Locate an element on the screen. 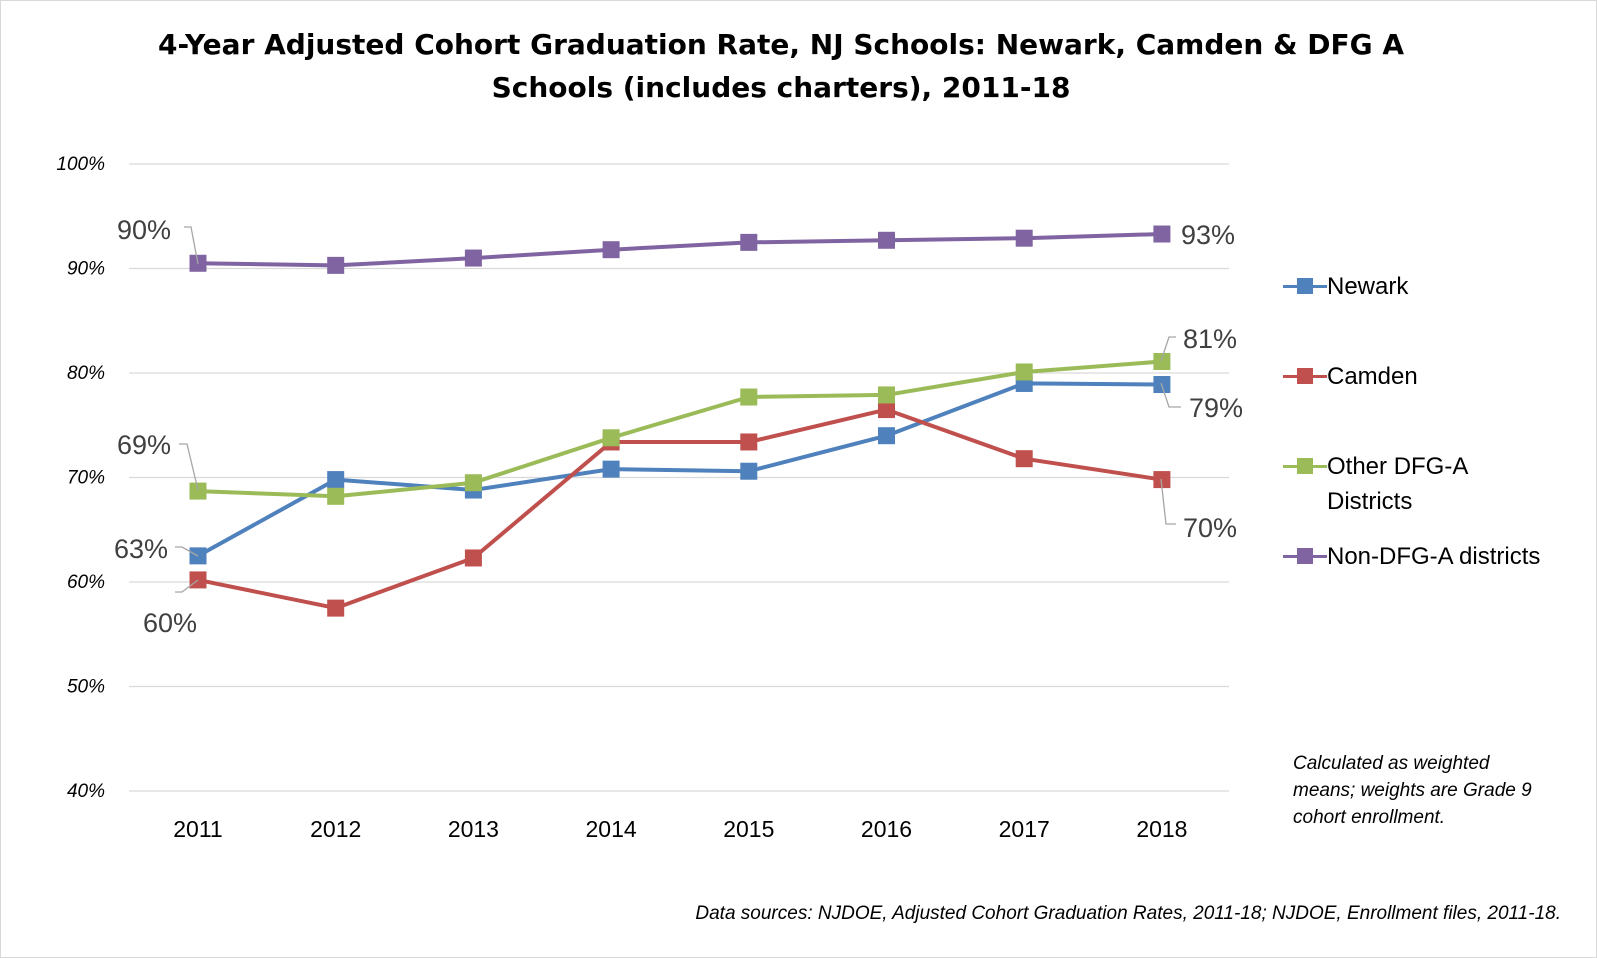 Image resolution: width=1597 pixels, height=958 pixels. data-label-newark-2018: 79% is located at coordinates (1216, 408).